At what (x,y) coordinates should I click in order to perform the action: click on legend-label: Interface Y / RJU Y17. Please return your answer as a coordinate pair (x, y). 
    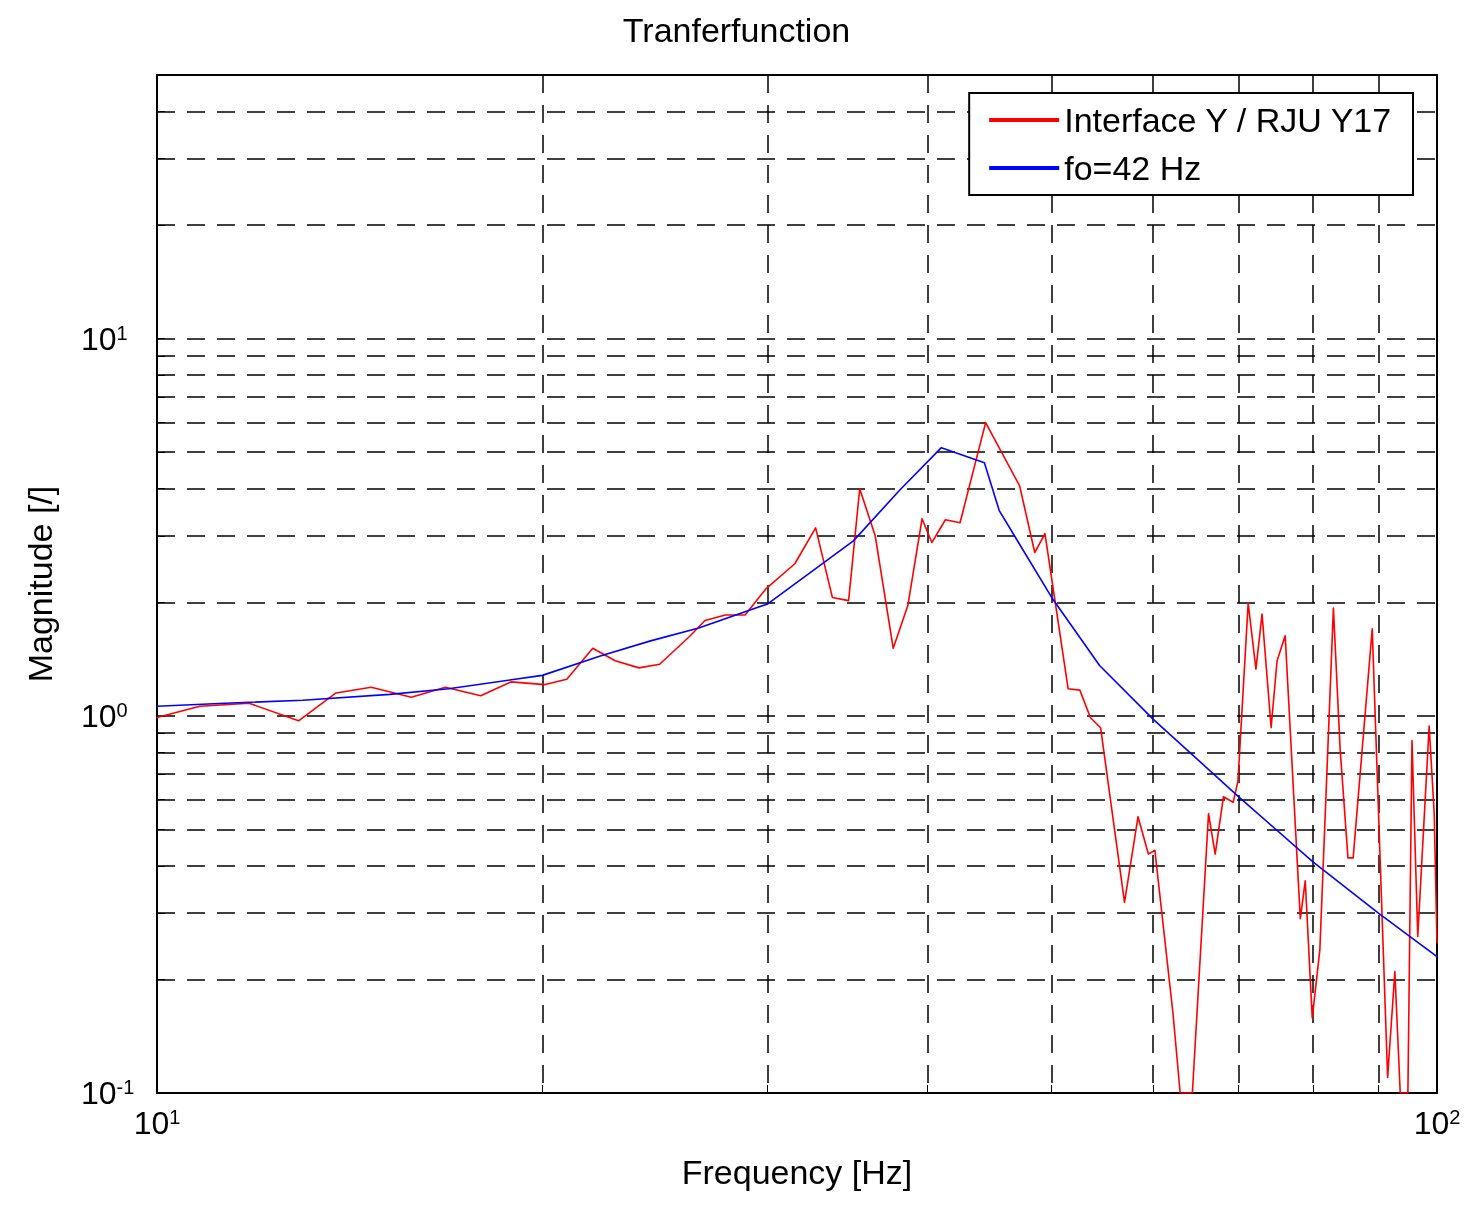
    Looking at the image, I should click on (1228, 120).